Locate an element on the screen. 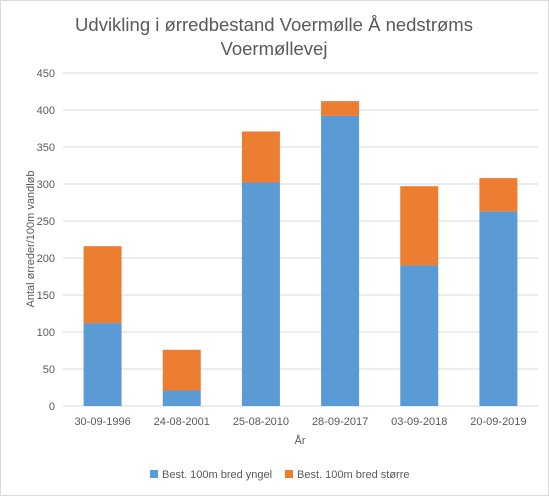 The image size is (549, 496). y-tick-label: 450 is located at coordinates (46, 74).